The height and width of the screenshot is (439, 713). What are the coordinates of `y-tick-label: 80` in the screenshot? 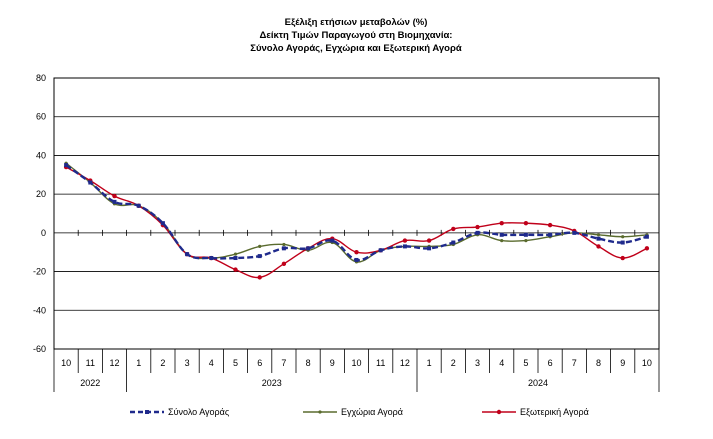 It's located at (41, 78).